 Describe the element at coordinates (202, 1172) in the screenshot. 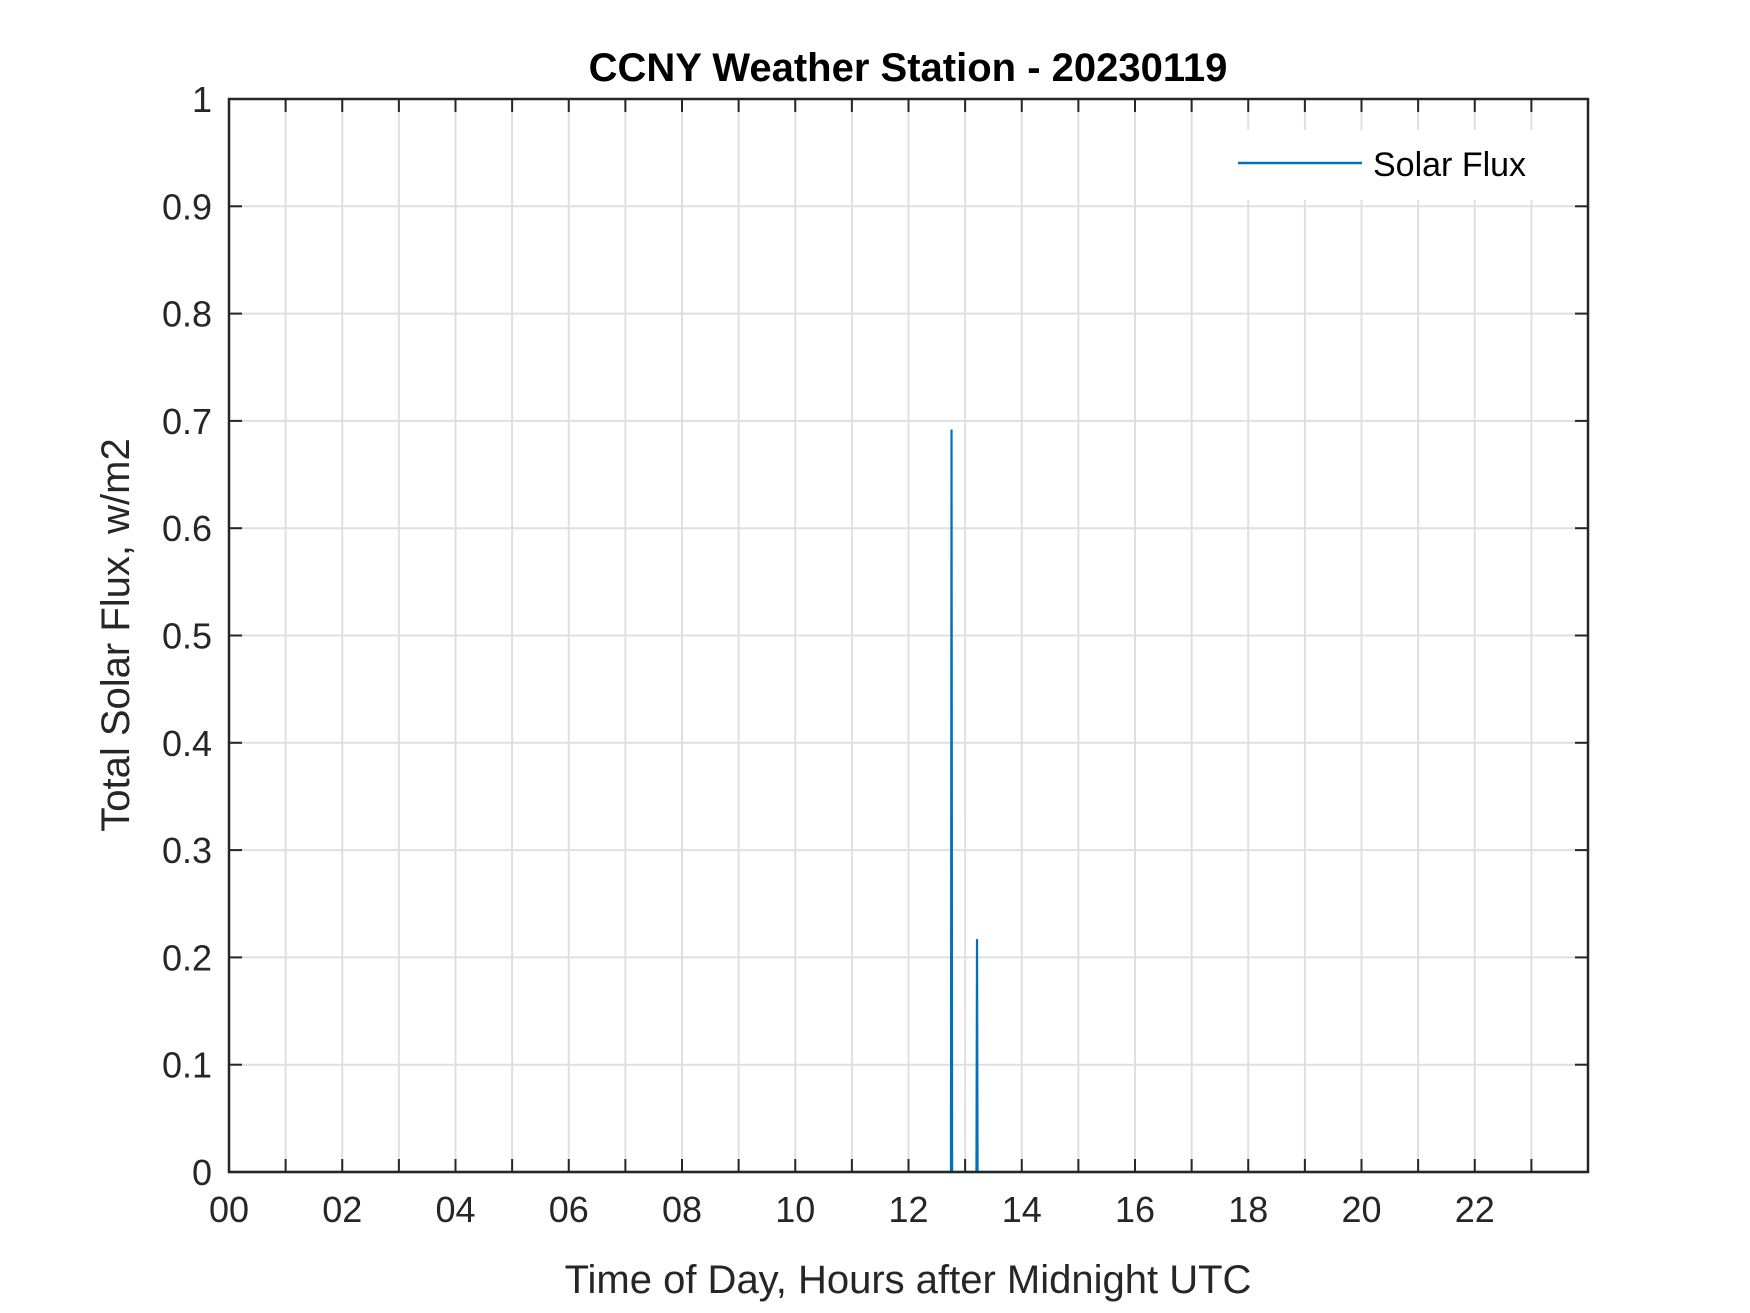

I see `y-tick-label: 0` at that location.